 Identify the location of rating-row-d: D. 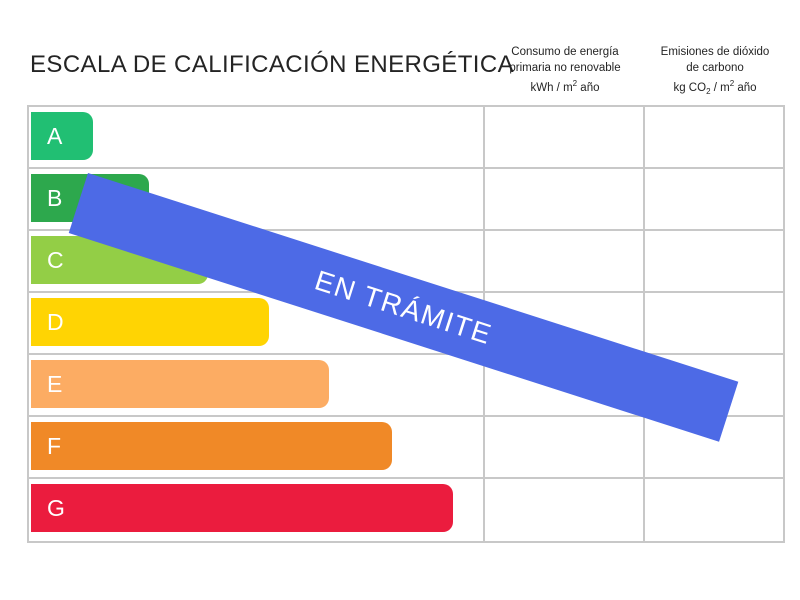
(257, 324).